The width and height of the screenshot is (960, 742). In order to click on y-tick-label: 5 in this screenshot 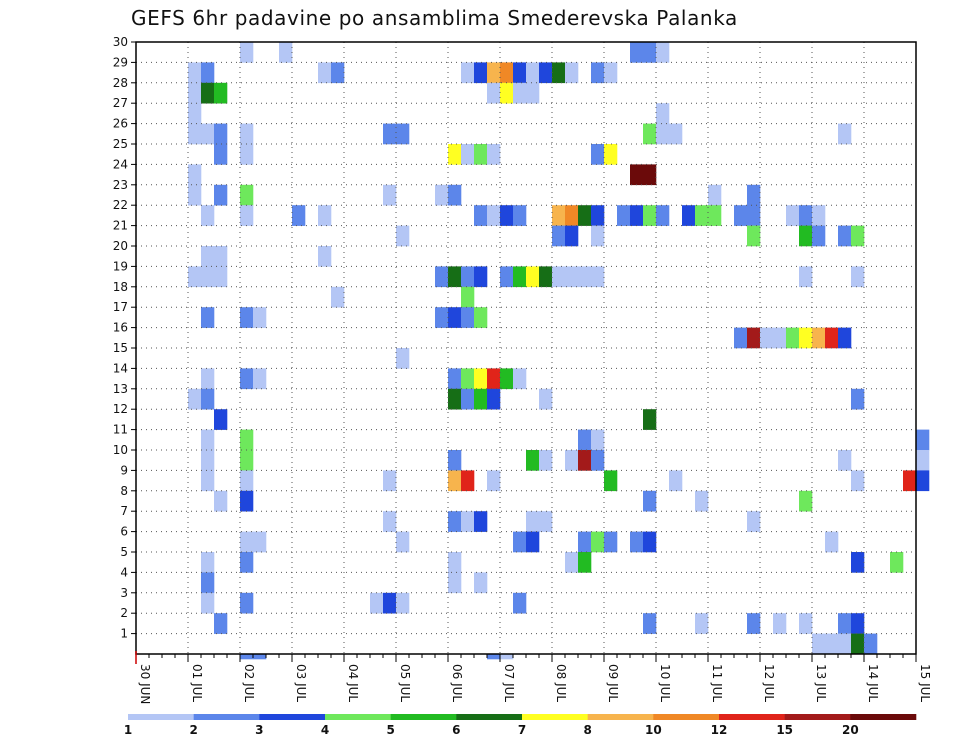, I will do `click(124, 552)`.